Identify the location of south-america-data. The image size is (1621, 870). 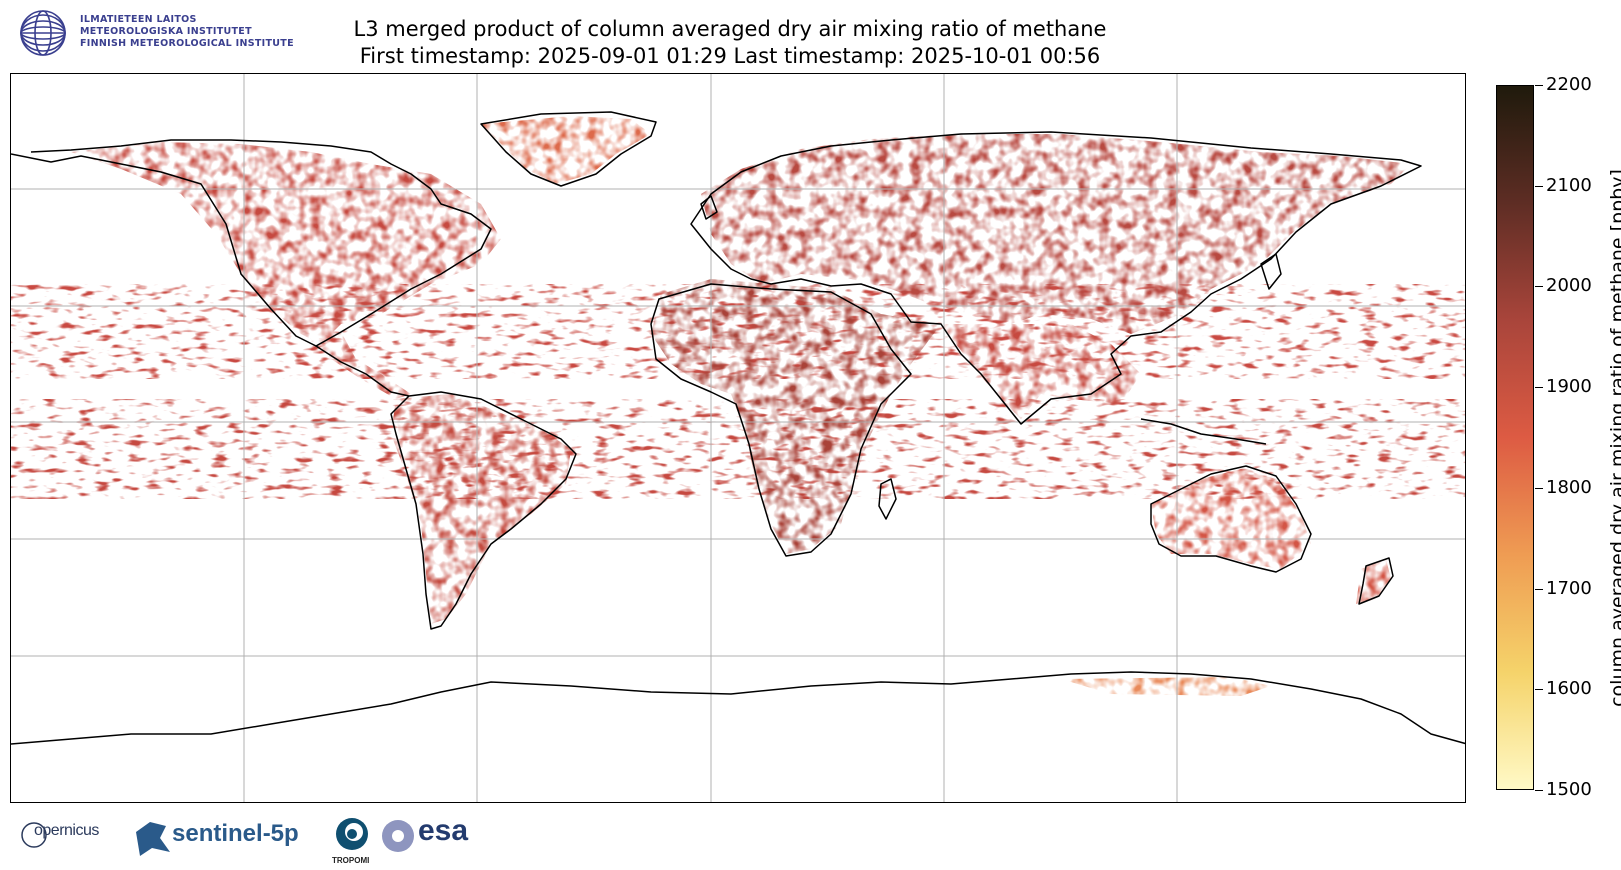
(481, 509).